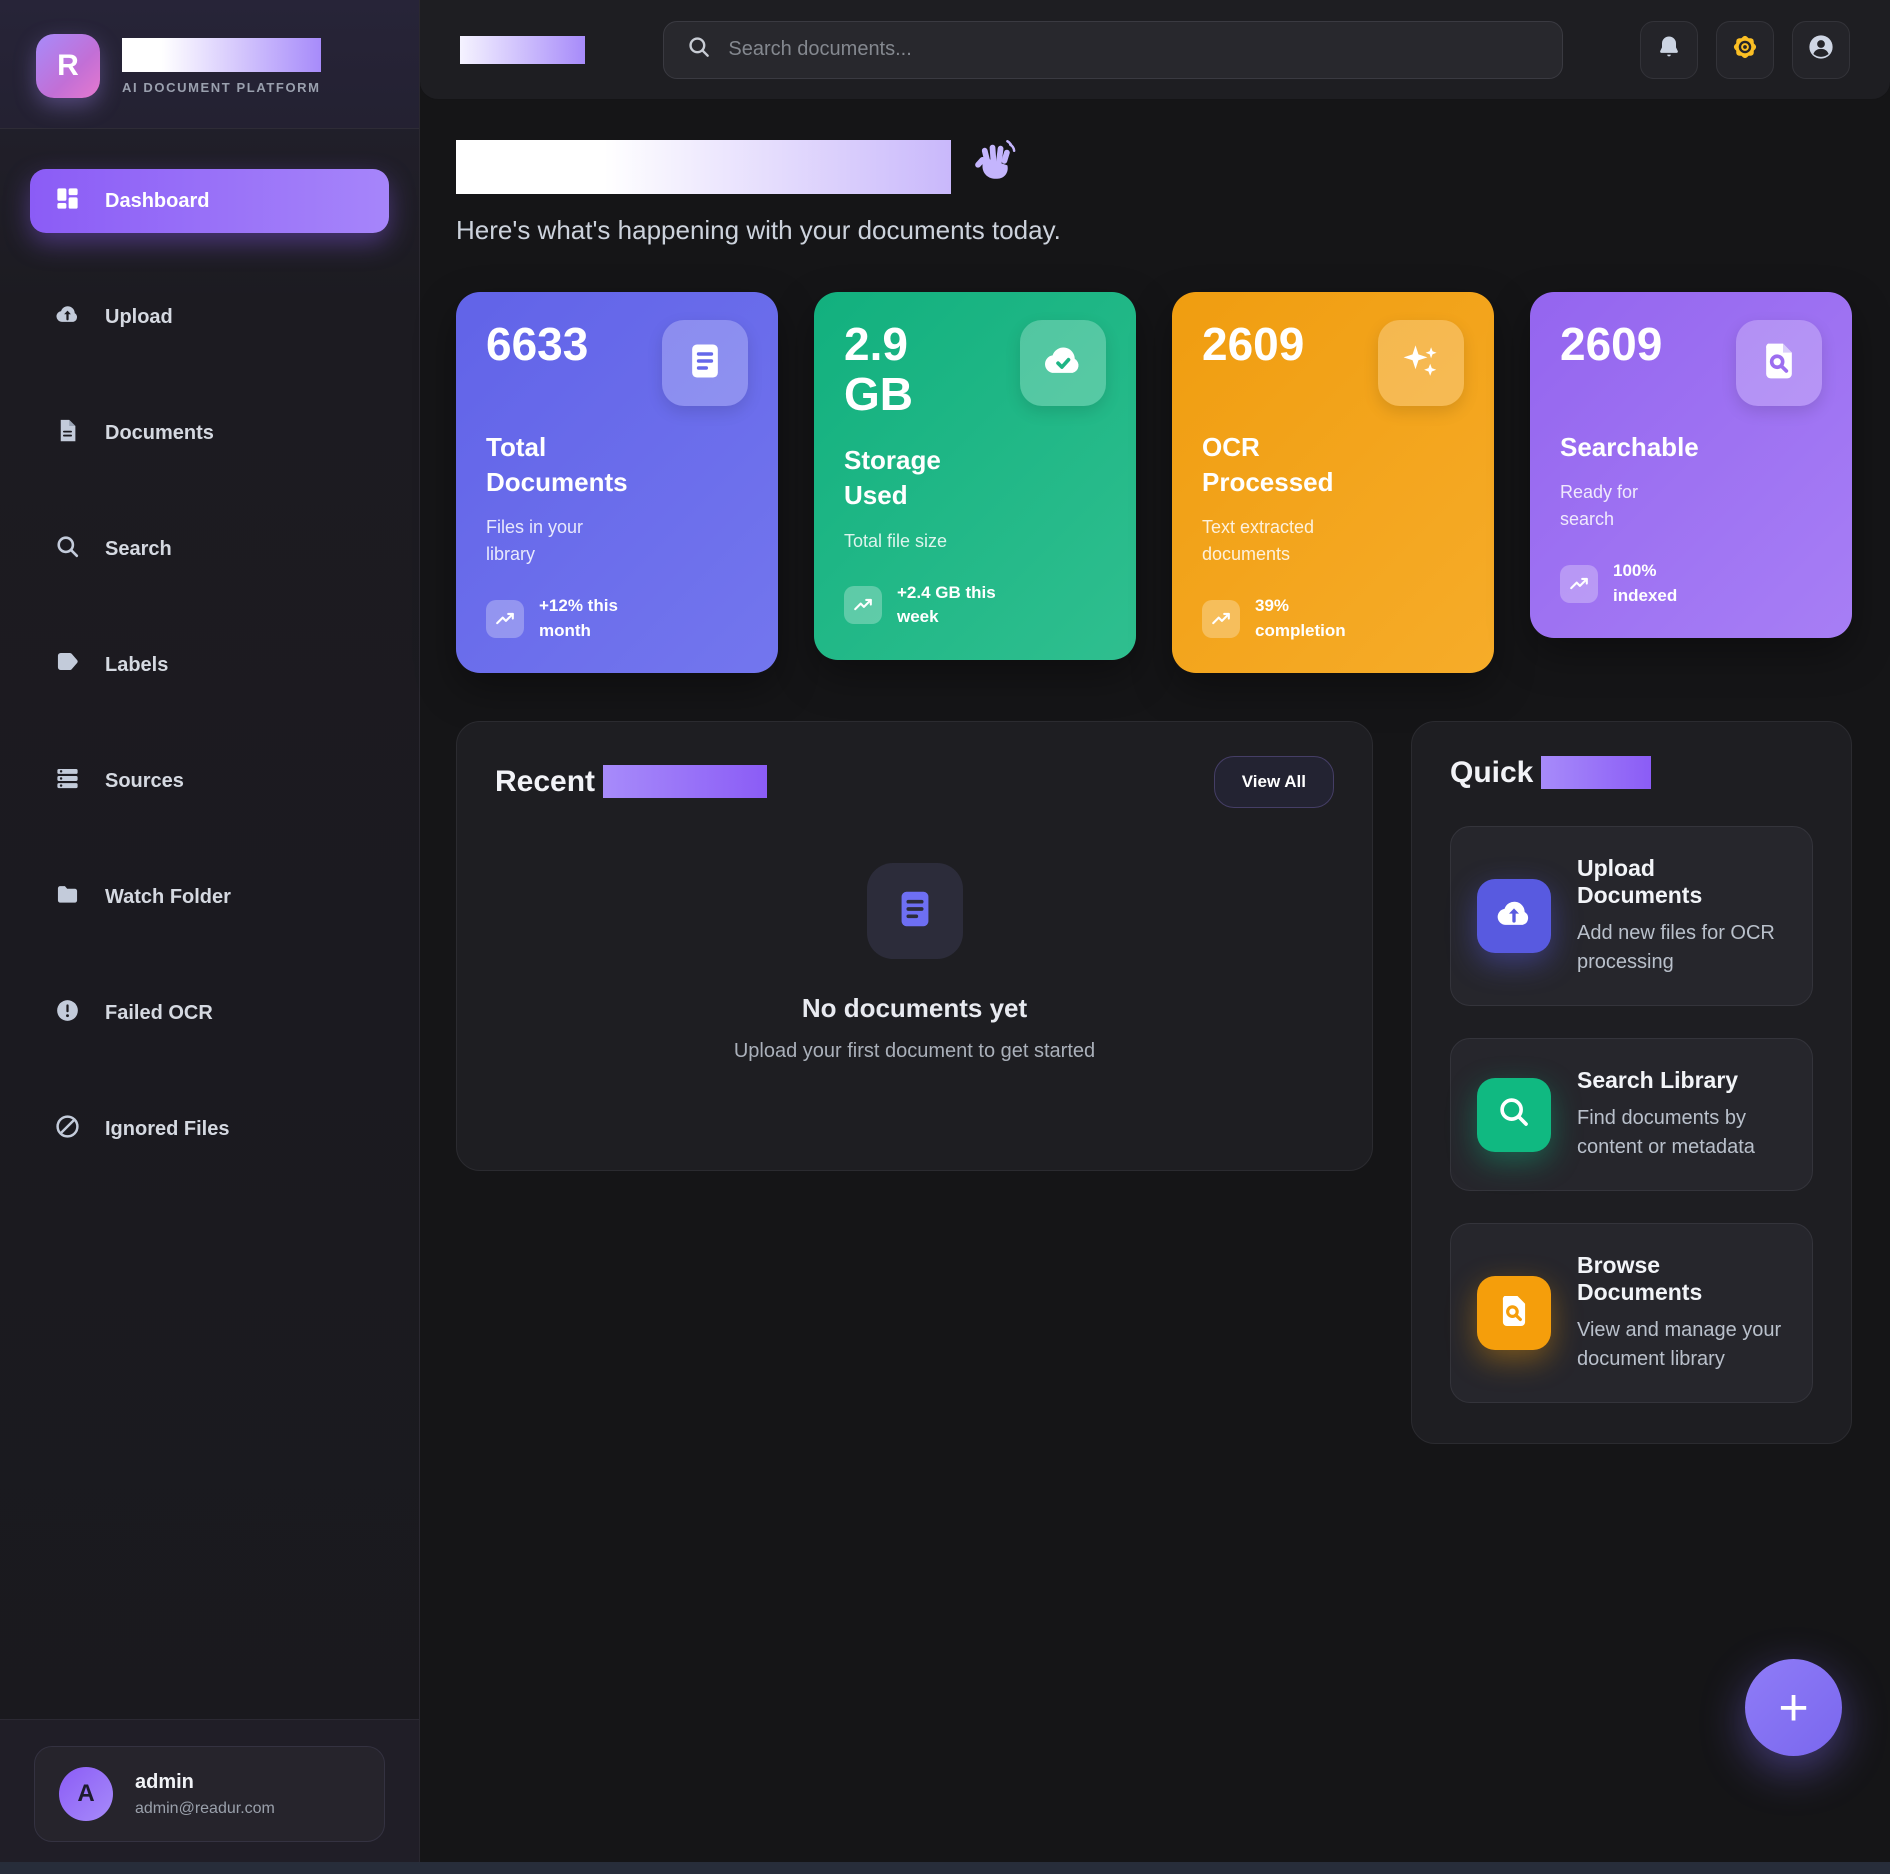  I want to click on sidebar-item-ignored-files: Ignored Files, so click(209, 1129).